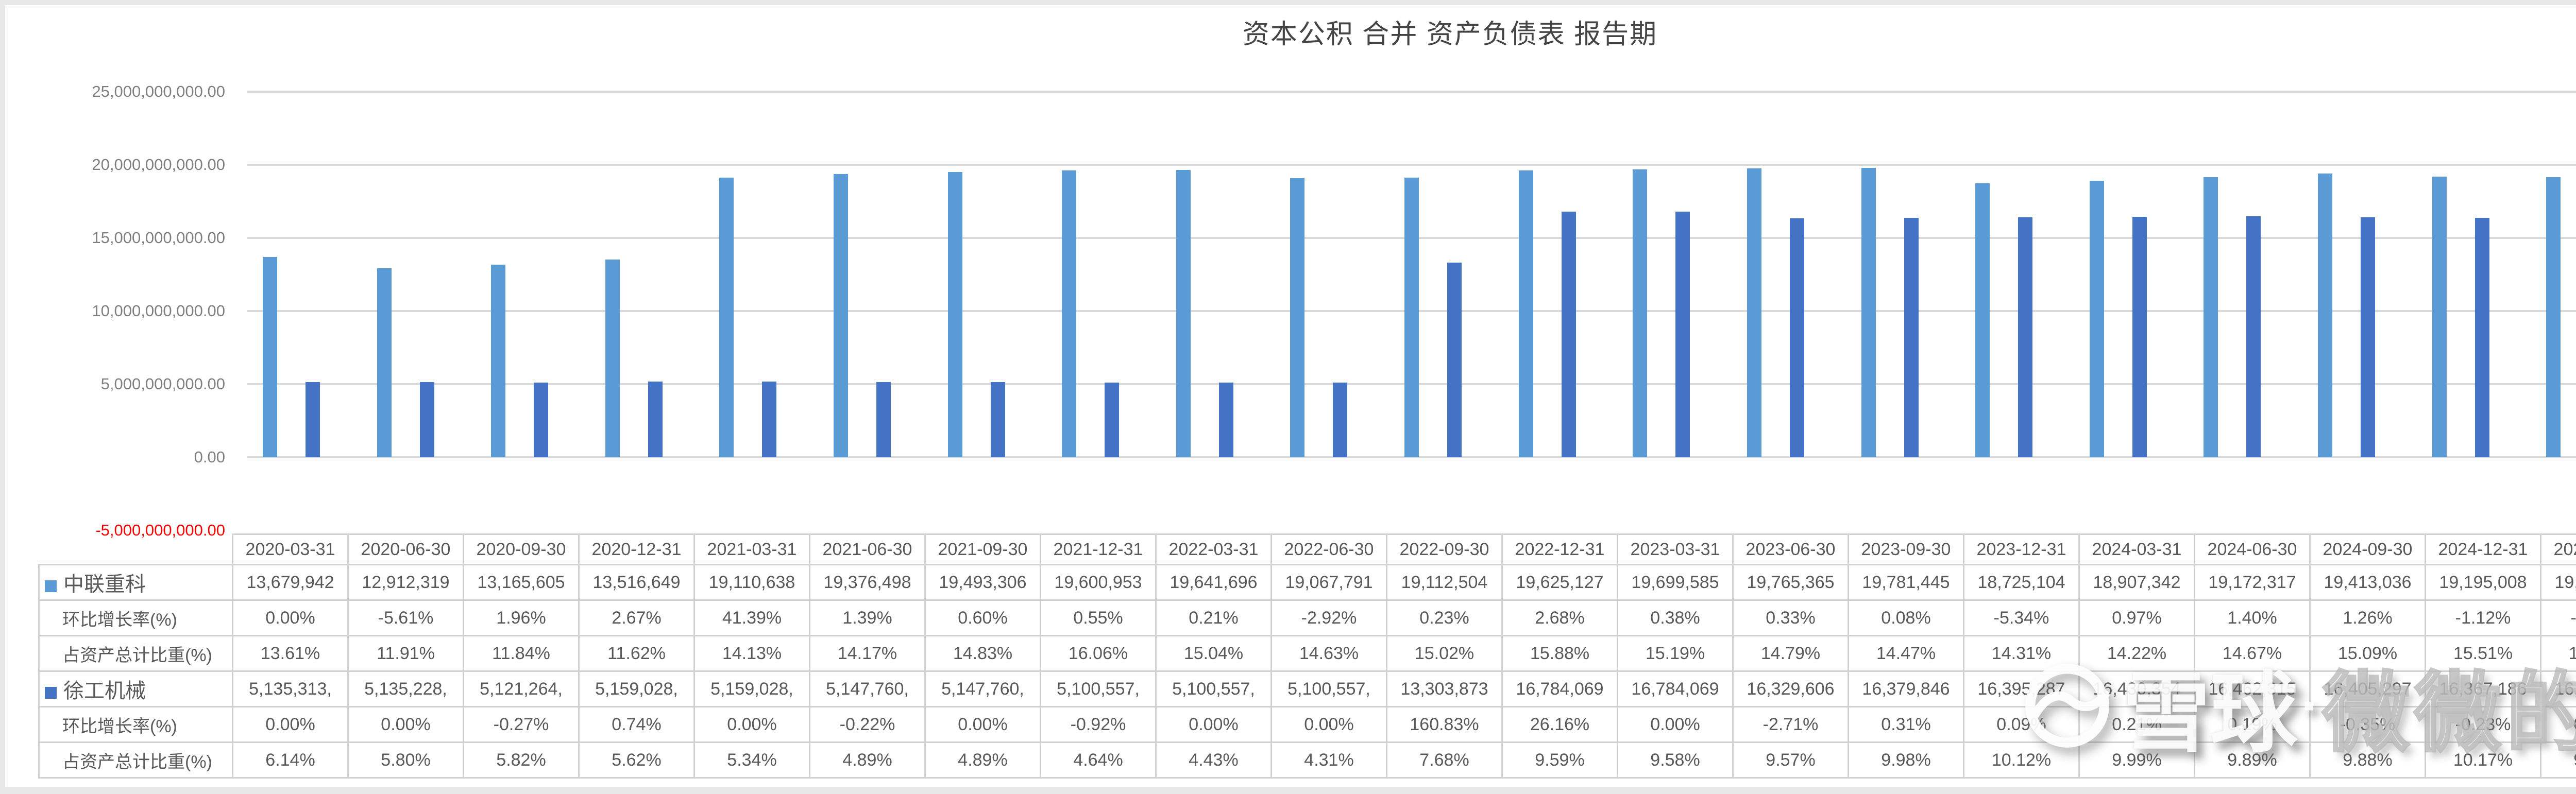 The image size is (2576, 794). I want to click on table-cell: 14.17%, so click(867, 653).